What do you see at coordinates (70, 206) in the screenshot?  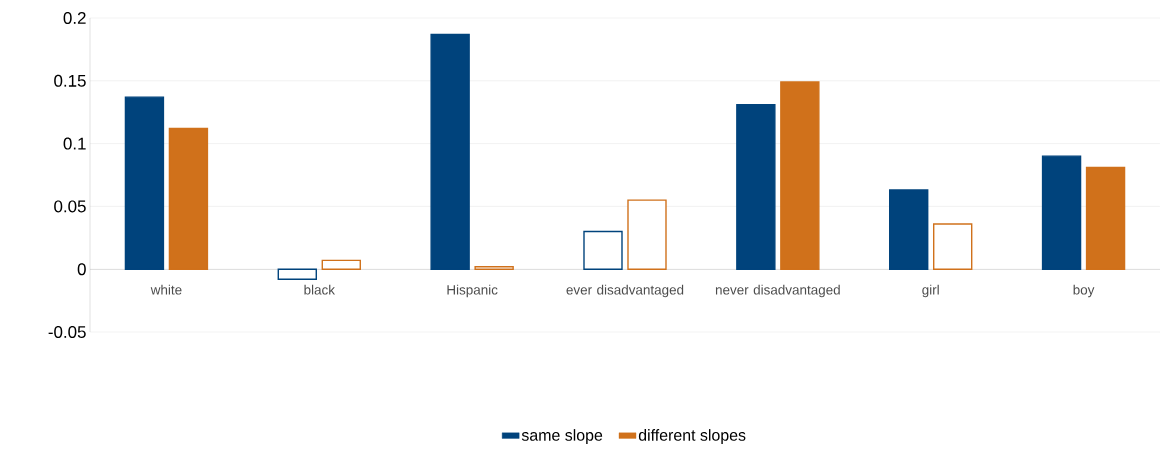 I see `y-tick-label: 0.05` at bounding box center [70, 206].